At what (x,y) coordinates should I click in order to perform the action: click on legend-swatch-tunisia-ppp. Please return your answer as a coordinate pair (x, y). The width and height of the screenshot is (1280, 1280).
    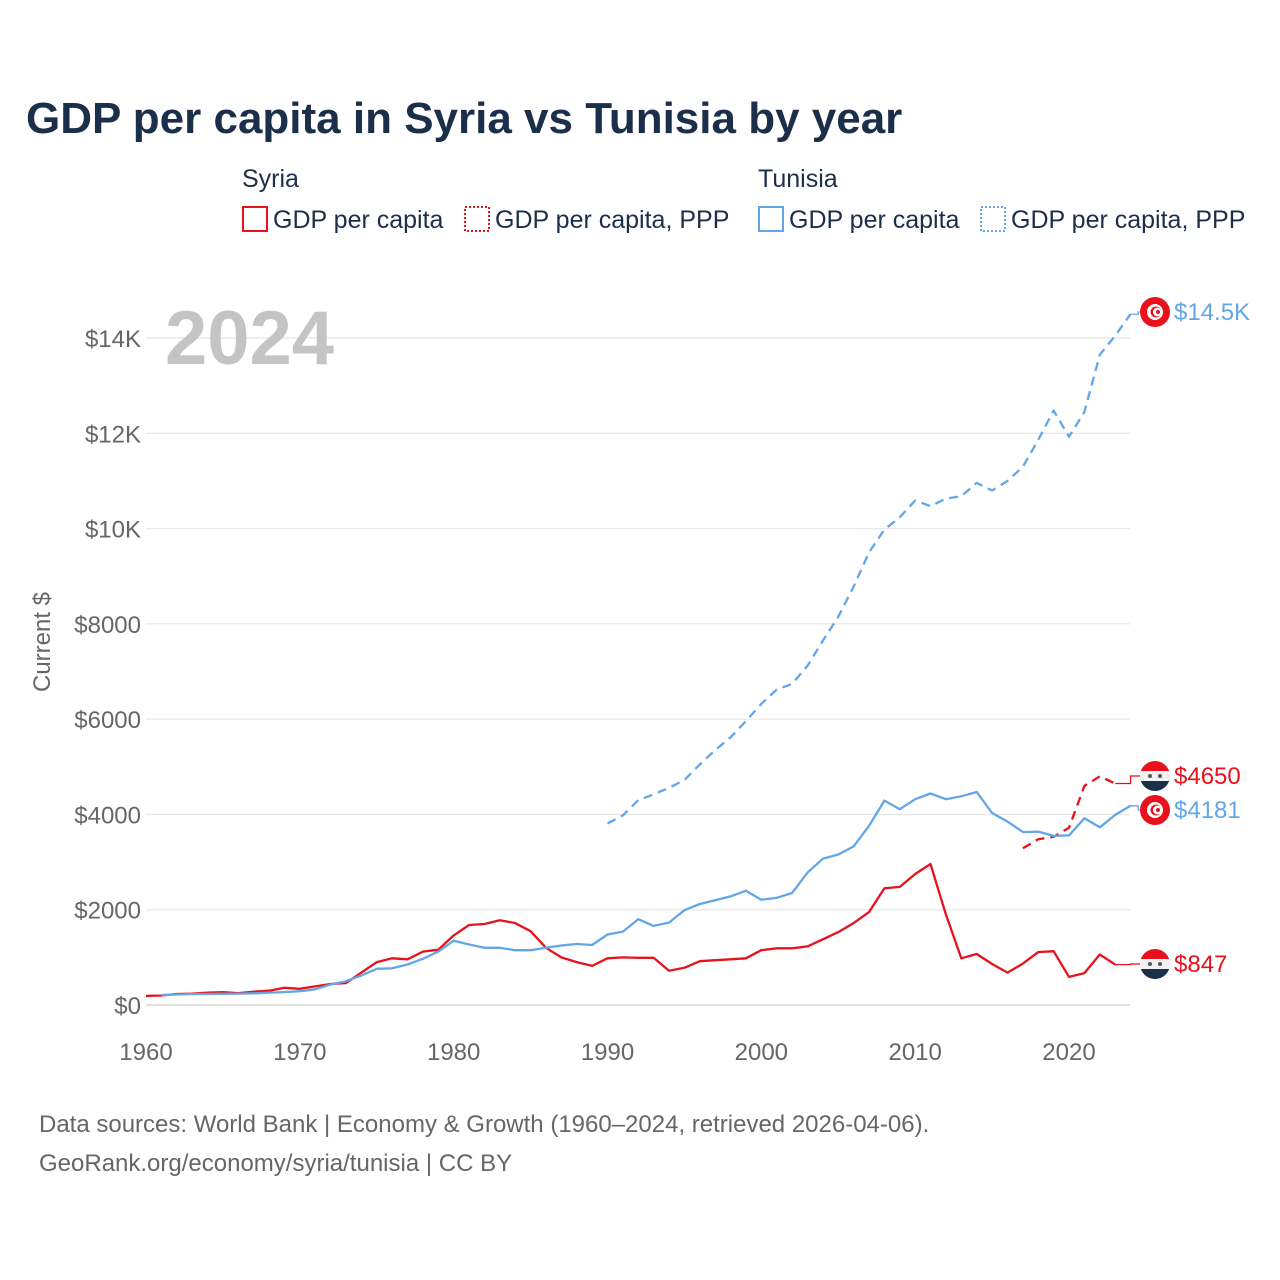
    Looking at the image, I should click on (993, 219).